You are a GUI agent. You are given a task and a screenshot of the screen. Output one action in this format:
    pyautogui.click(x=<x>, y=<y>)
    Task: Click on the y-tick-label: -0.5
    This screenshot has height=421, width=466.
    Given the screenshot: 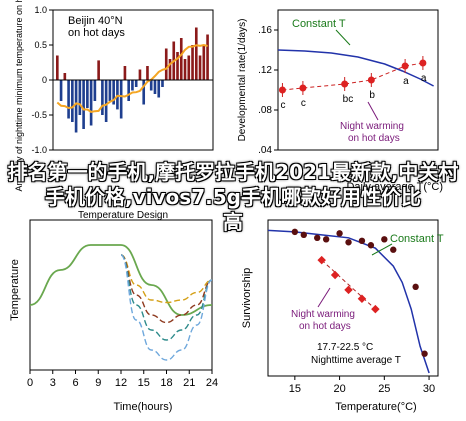 What is the action you would take?
    pyautogui.click(x=39, y=115)
    